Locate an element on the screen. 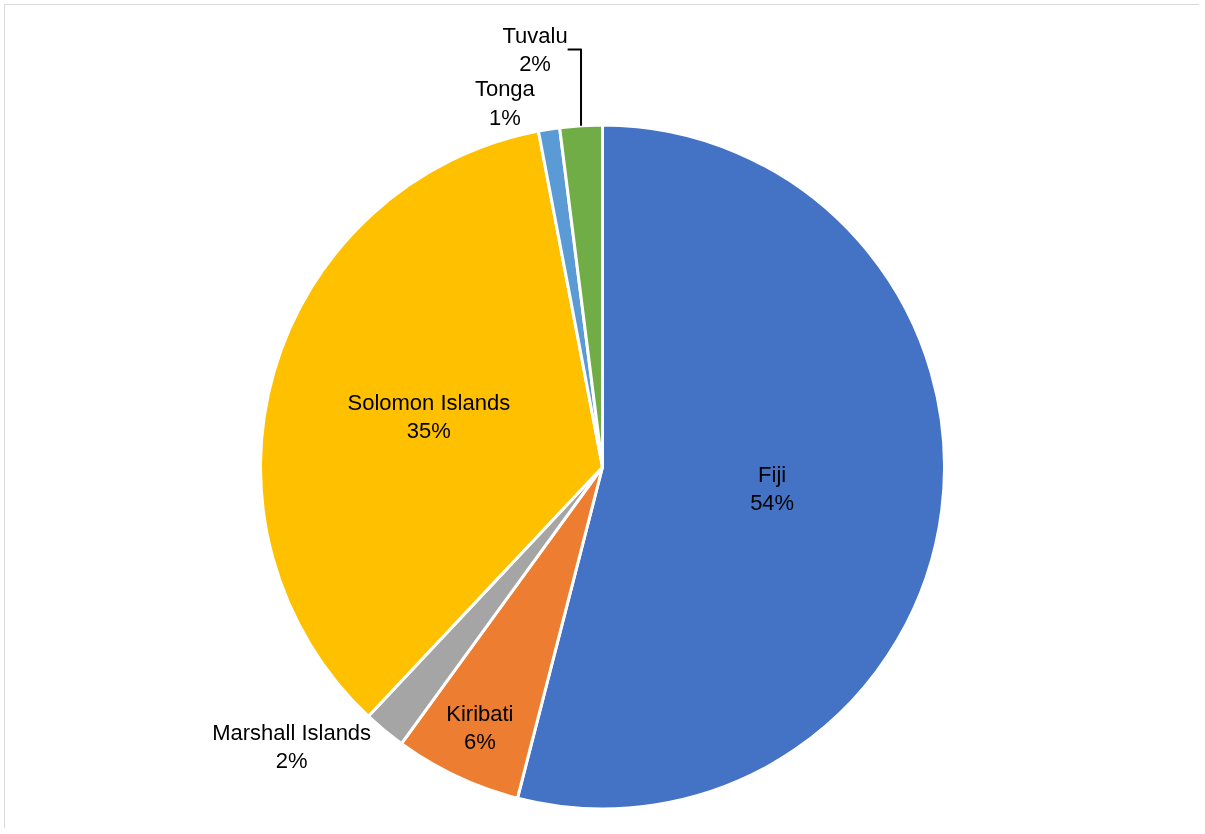 Image resolution: width=1205 pixels, height=834 pixels. data-label: 6% is located at coordinates (479, 742).